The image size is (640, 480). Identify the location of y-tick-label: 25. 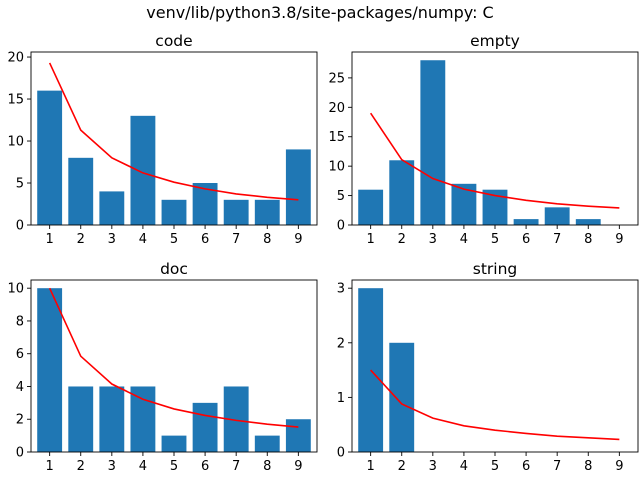
(336, 78).